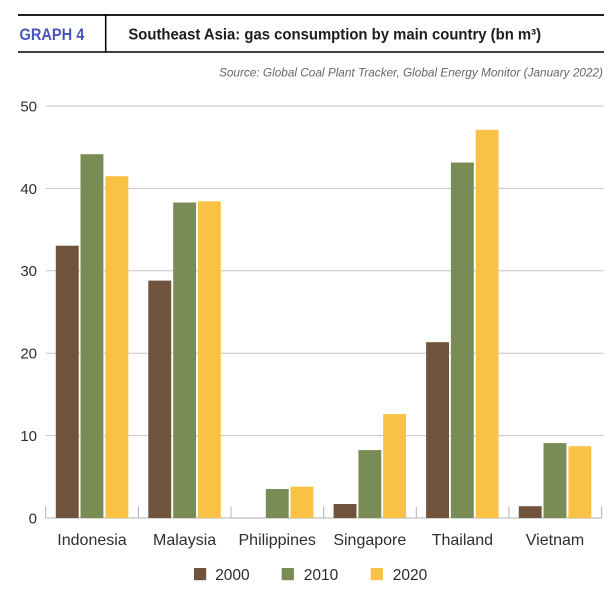  I want to click on svg-text: 30, so click(28, 271).